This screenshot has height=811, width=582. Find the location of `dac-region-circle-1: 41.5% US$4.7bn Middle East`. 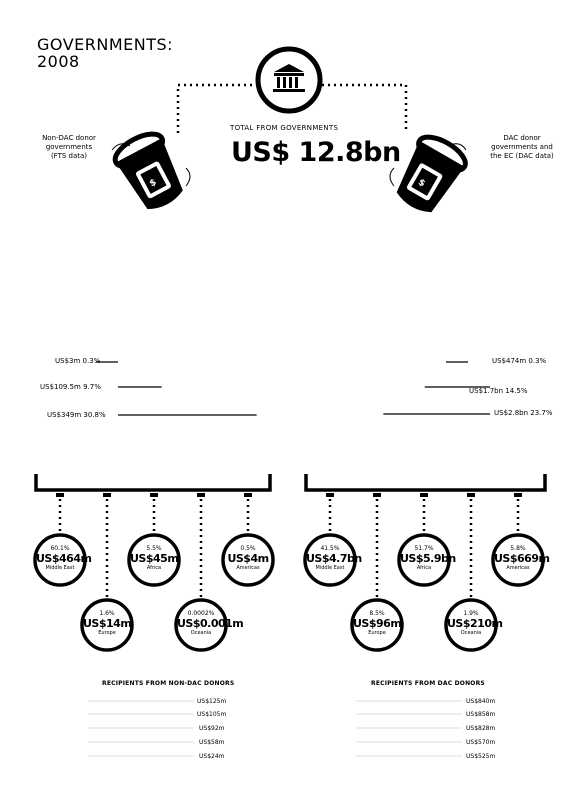

dac-region-circle-1: 41.5% US$4.7bn Middle East is located at coordinates (334, 558).